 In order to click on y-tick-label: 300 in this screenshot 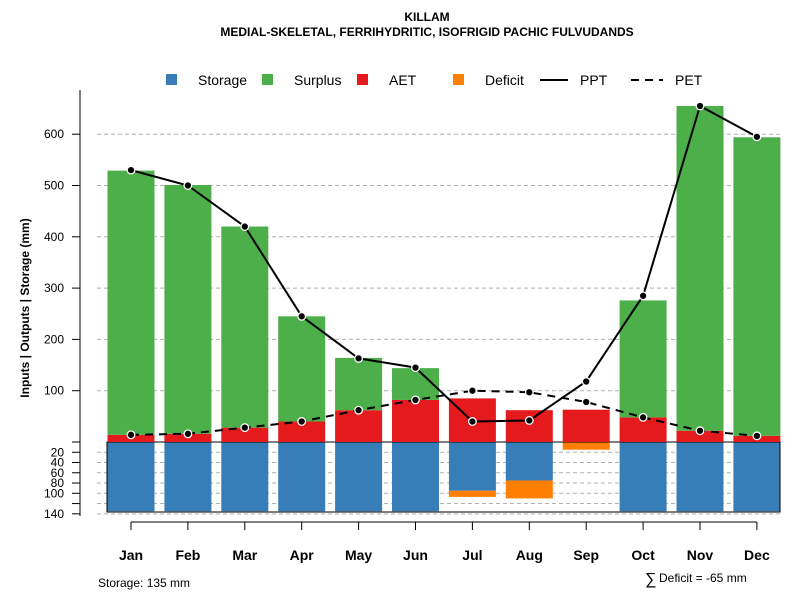, I will do `click(54, 288)`.